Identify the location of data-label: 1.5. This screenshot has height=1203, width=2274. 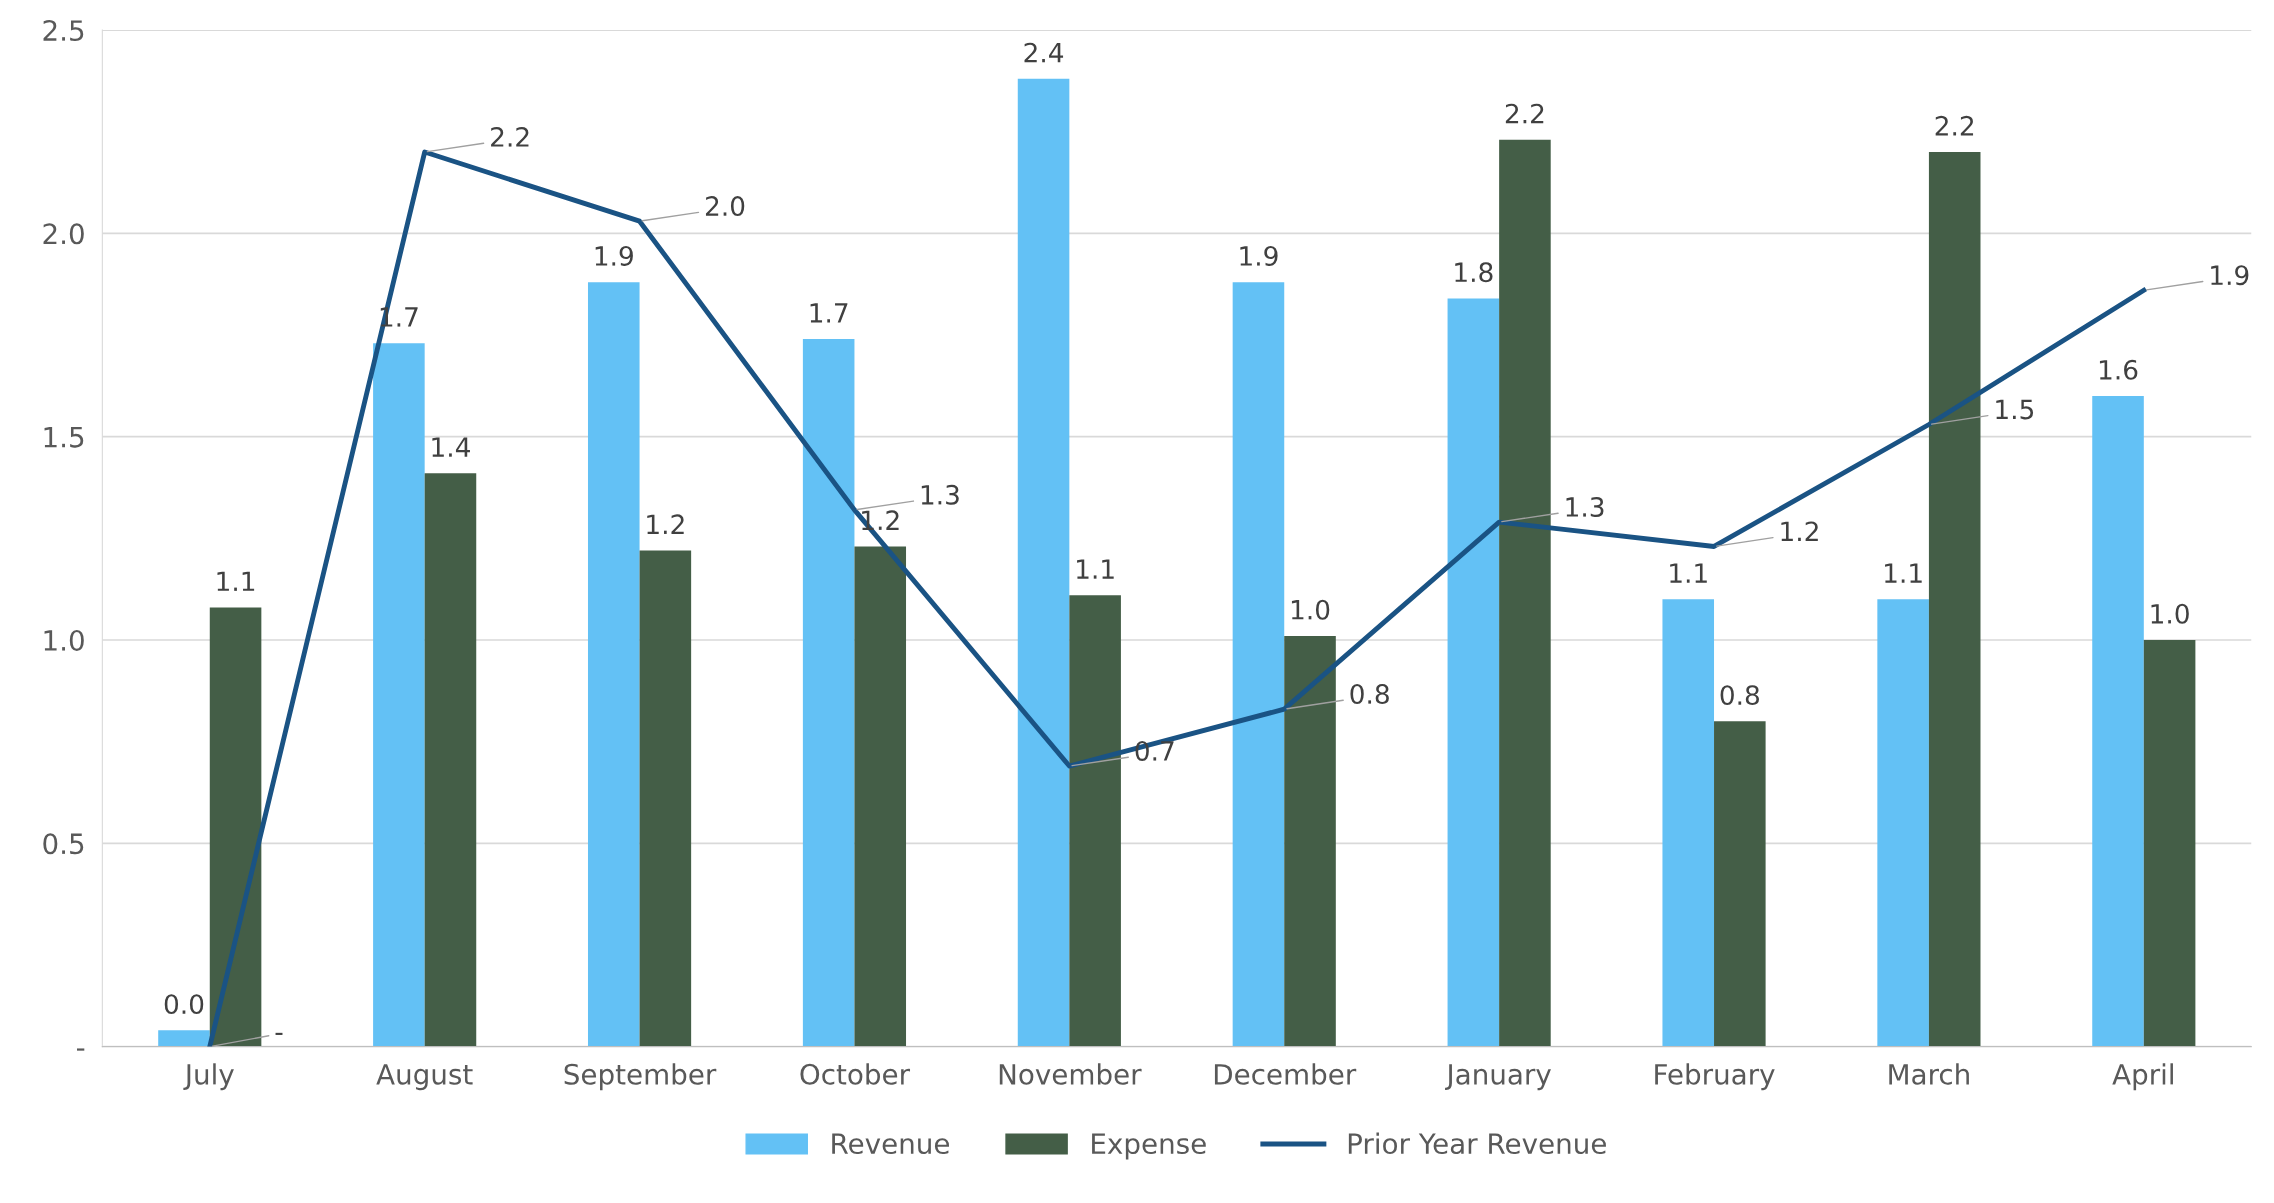
(2015, 409).